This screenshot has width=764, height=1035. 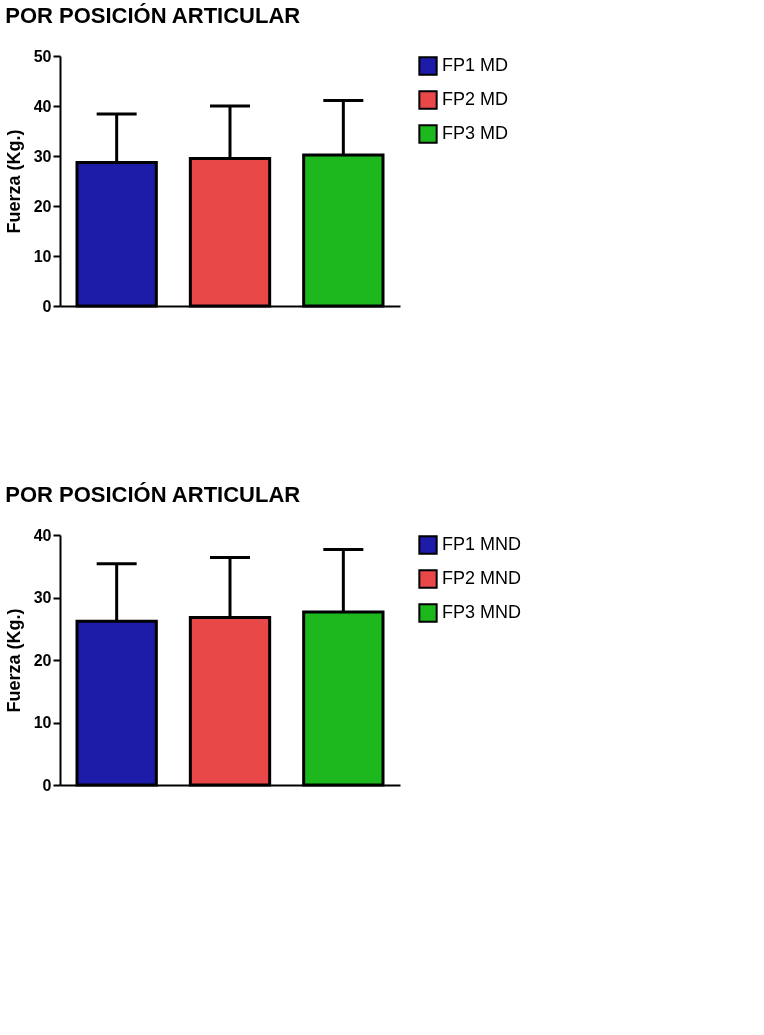 What do you see at coordinates (475, 99) in the screenshot?
I see `legend-label: FP2 MD` at bounding box center [475, 99].